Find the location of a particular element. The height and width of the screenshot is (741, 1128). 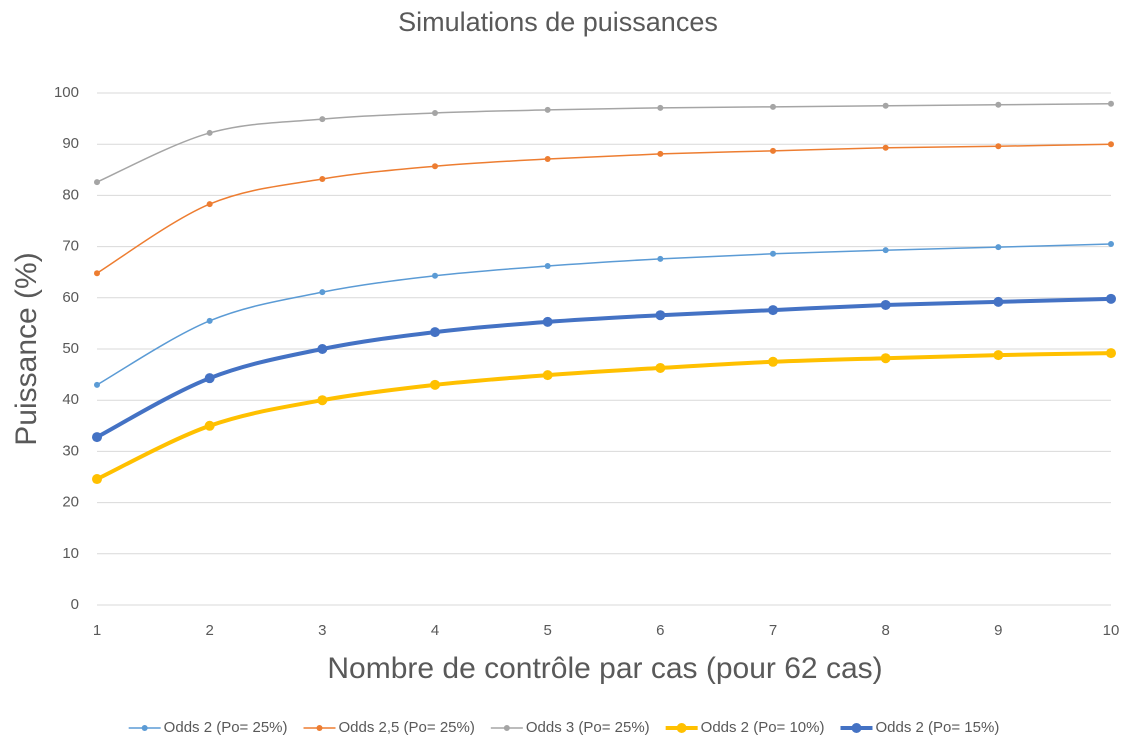

y-tick-label: 60 is located at coordinates (70, 297).